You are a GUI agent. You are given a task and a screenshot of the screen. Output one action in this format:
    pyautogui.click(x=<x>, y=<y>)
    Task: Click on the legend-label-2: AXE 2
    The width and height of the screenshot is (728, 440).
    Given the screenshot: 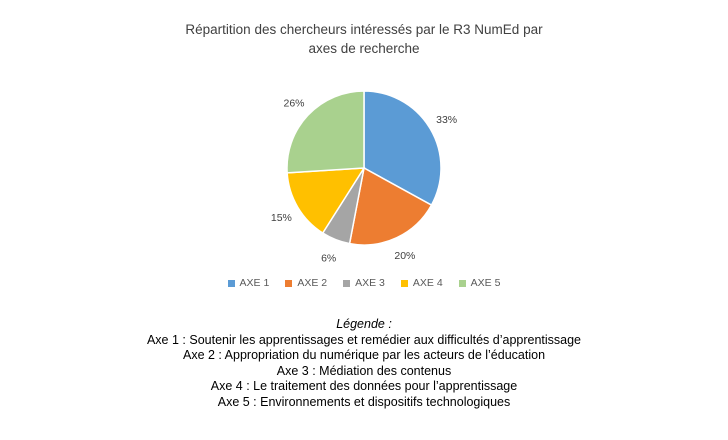 What is the action you would take?
    pyautogui.click(x=312, y=283)
    